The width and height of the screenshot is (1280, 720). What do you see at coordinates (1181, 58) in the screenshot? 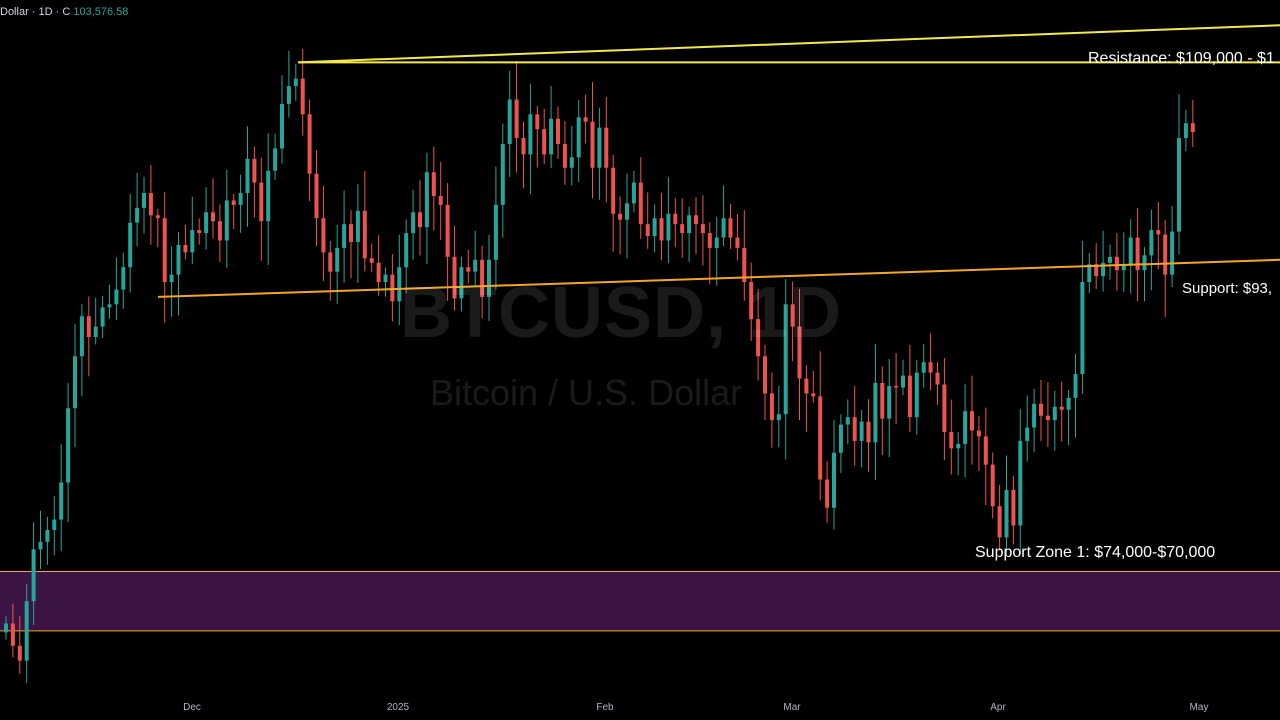
I see `resistance-label: Resistance: $109,000 - $1` at bounding box center [1181, 58].